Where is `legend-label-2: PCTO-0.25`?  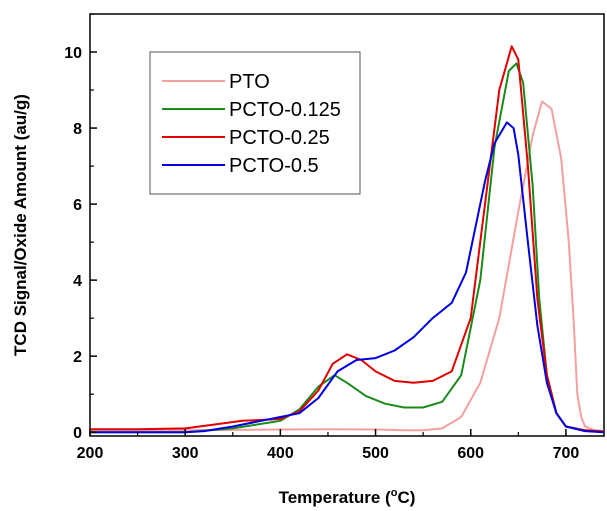
legend-label-2: PCTO-0.25 is located at coordinates (279, 138).